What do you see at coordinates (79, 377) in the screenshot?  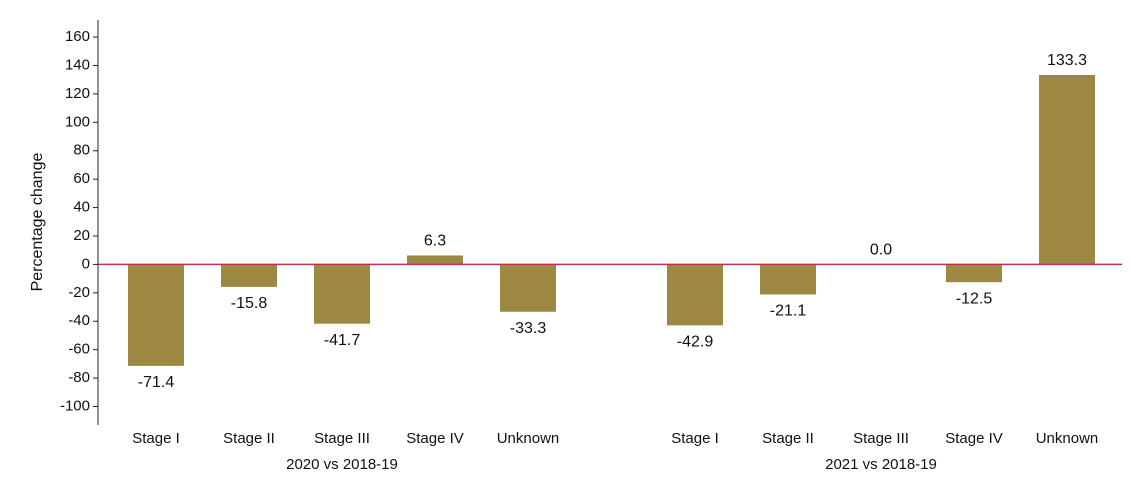 I see `y-tick-label: -80` at bounding box center [79, 377].